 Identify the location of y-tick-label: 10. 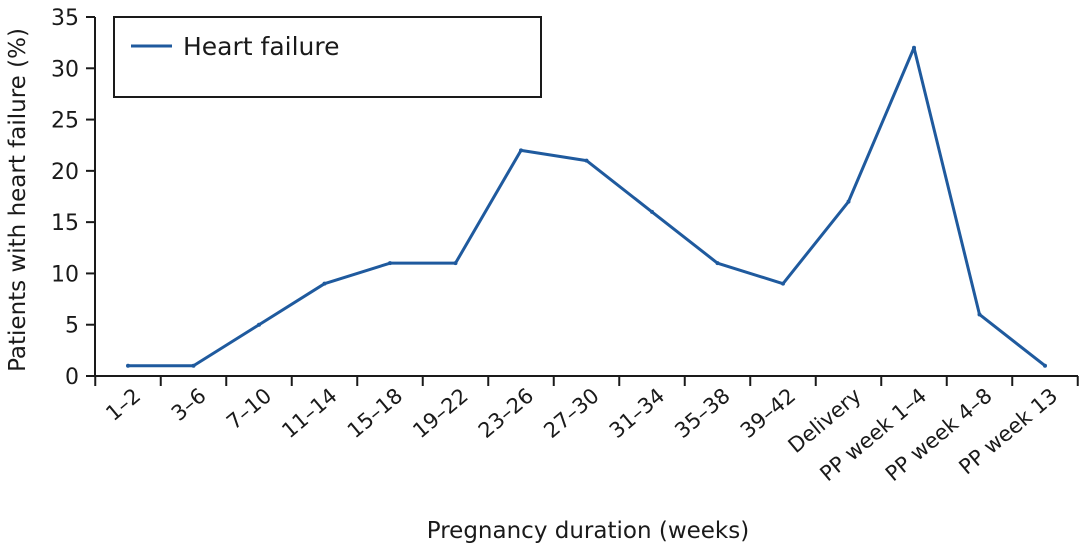
(65, 274).